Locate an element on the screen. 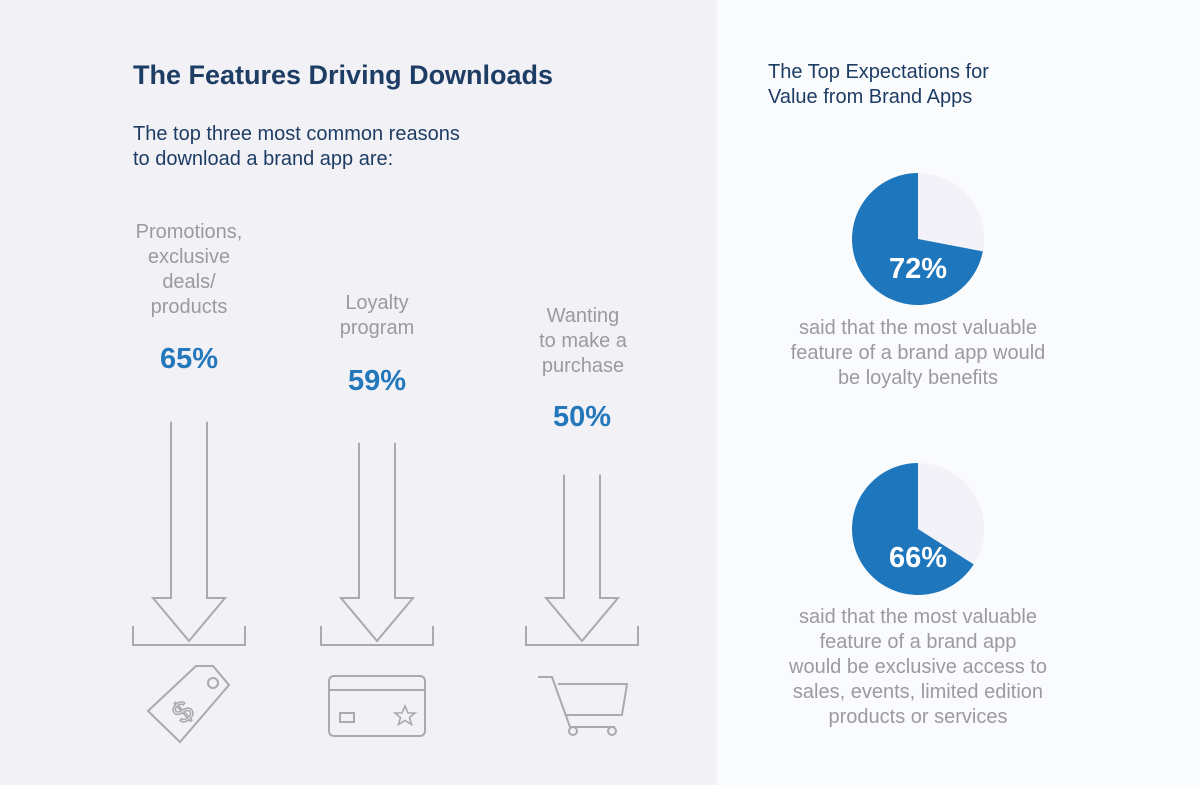 The width and height of the screenshot is (1200, 785). pie-value-label: 66% is located at coordinates (918, 558).